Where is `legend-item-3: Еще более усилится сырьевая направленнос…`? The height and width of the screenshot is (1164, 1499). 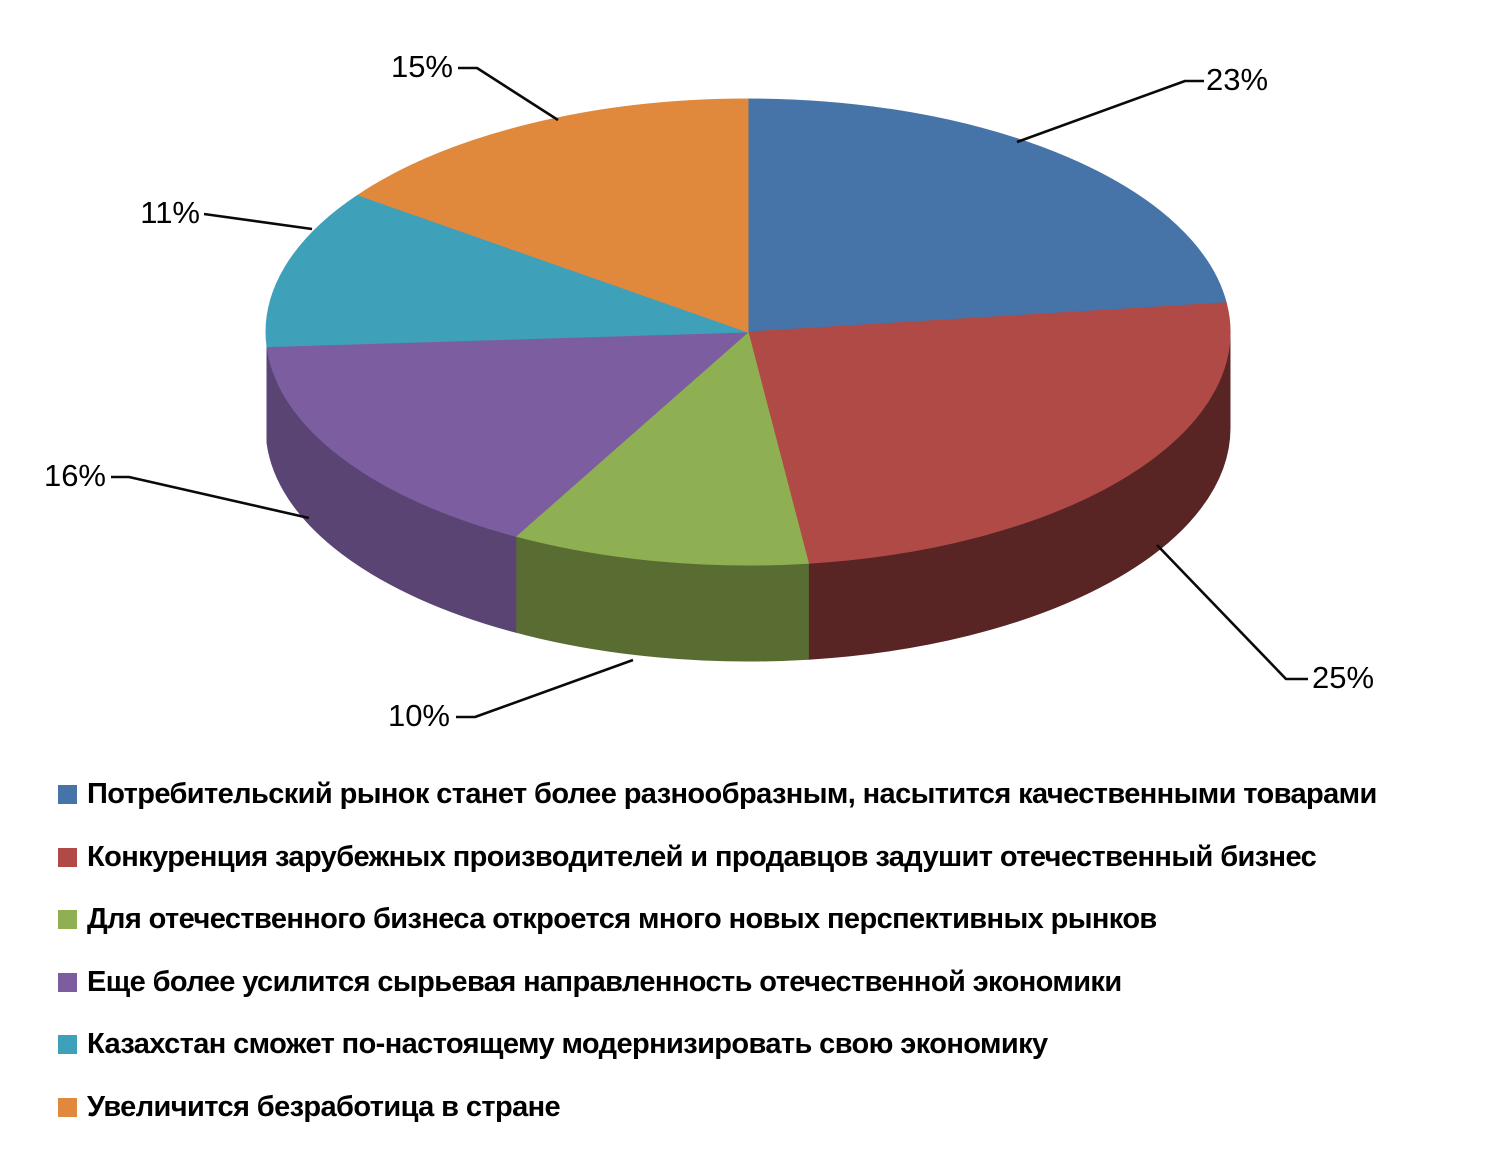 legend-item-3: Еще более усилится сырьевая направленнос… is located at coordinates (768, 997).